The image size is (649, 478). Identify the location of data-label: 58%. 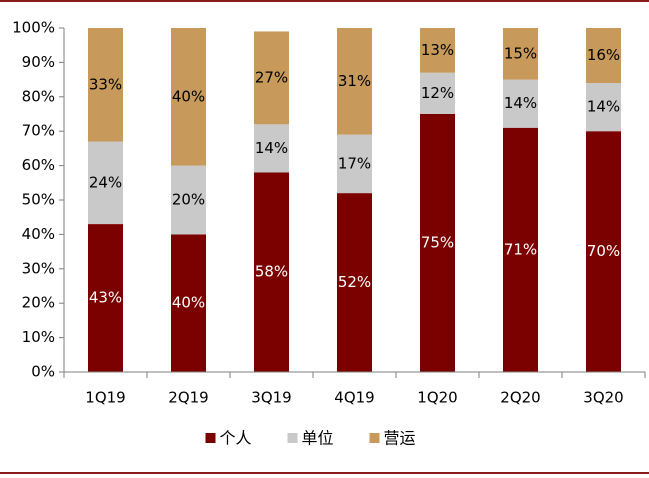
(271, 272).